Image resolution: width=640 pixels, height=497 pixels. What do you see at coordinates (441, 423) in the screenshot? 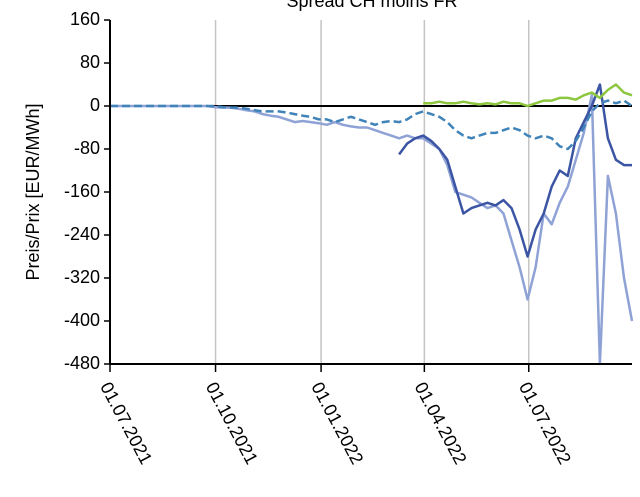
I see `x-tick-label: 01.04.2022` at bounding box center [441, 423].